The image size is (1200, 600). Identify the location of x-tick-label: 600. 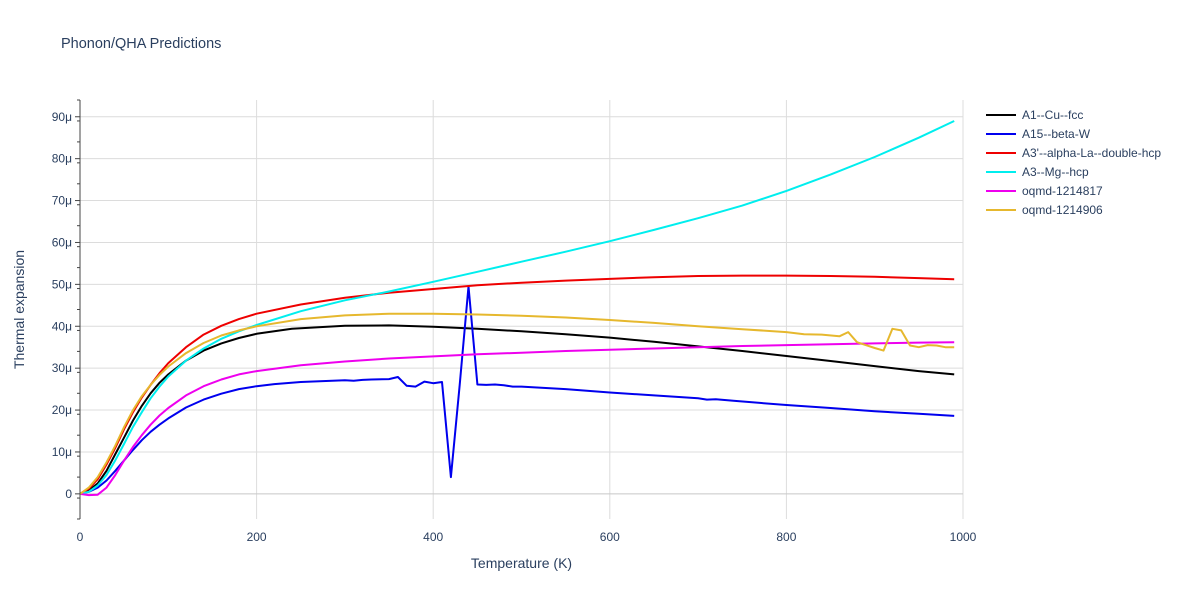
(610, 537).